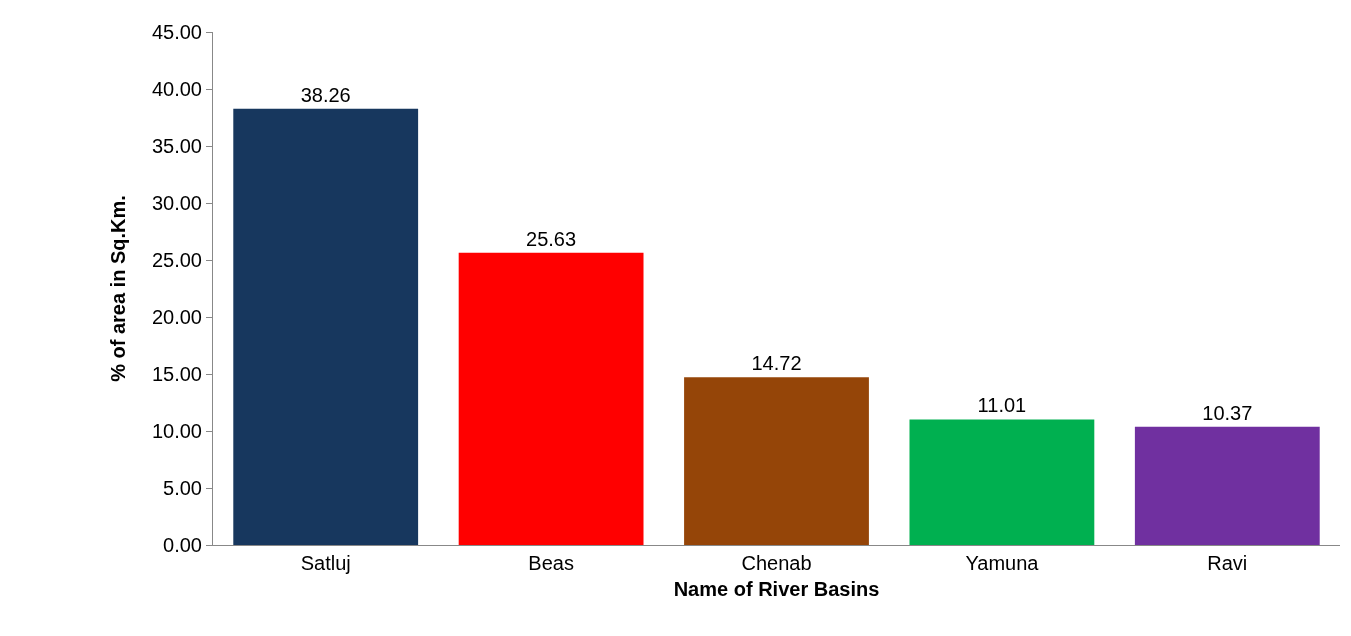  Describe the element at coordinates (118, 288) in the screenshot. I see `y-axis-title: % of area in Sq.Km.` at that location.